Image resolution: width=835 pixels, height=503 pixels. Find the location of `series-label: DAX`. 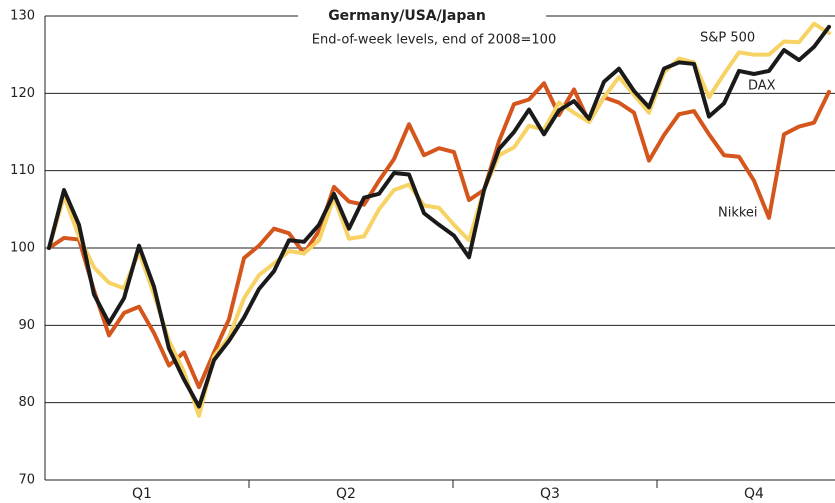

series-label: DAX is located at coordinates (762, 86).